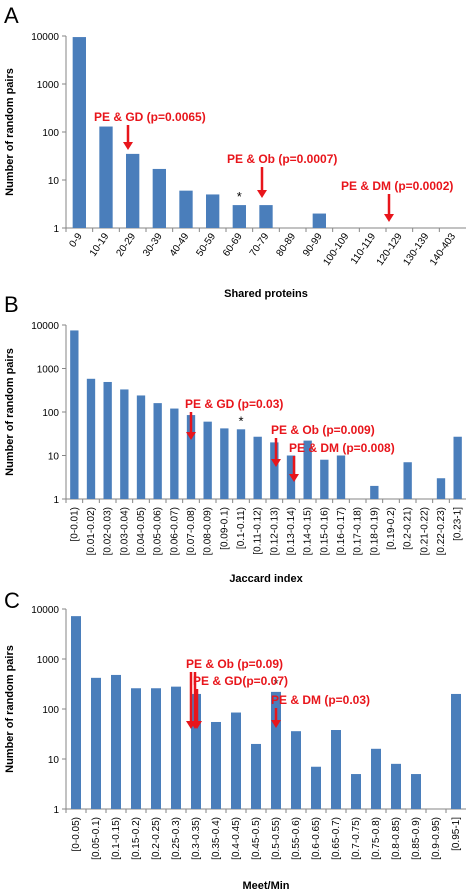  What do you see at coordinates (323, 430) in the screenshot?
I see `annotation-label: PE & Ob (p=0.009)` at bounding box center [323, 430].